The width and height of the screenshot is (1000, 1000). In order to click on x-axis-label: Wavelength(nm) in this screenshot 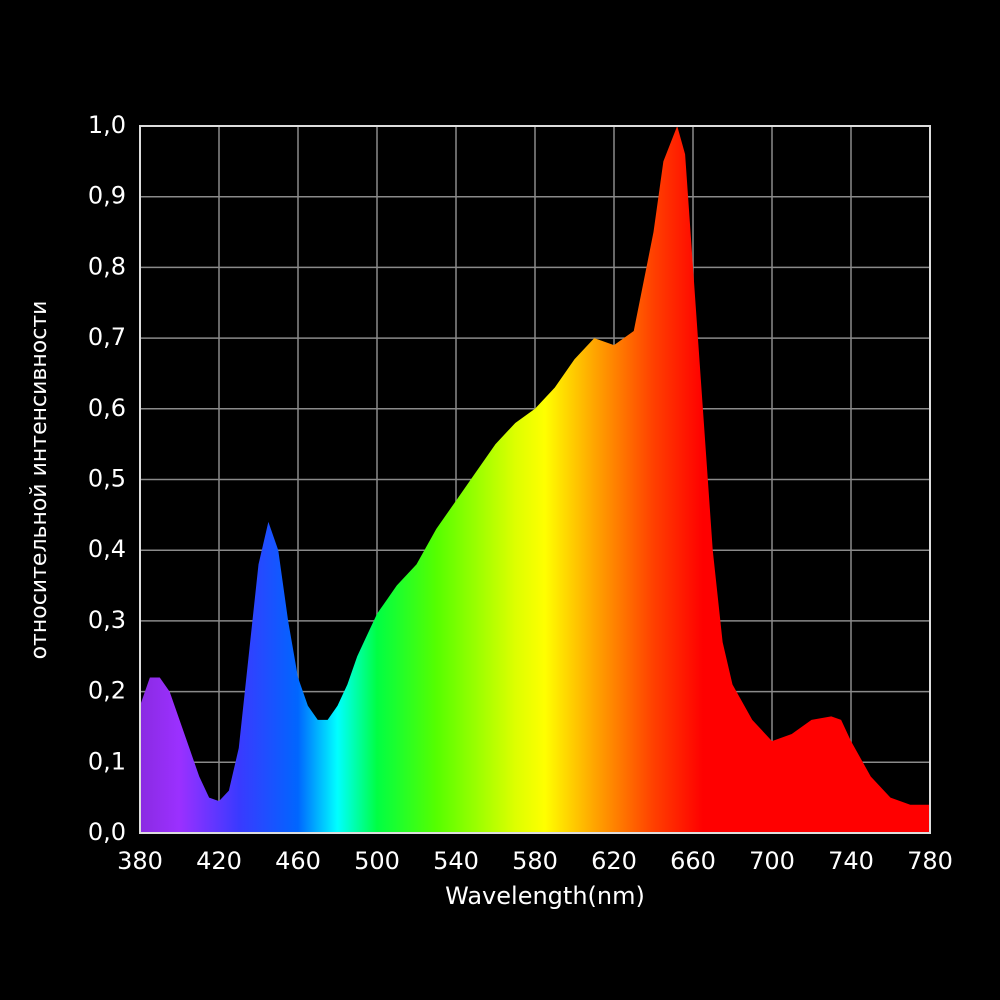, I will do `click(545, 896)`.